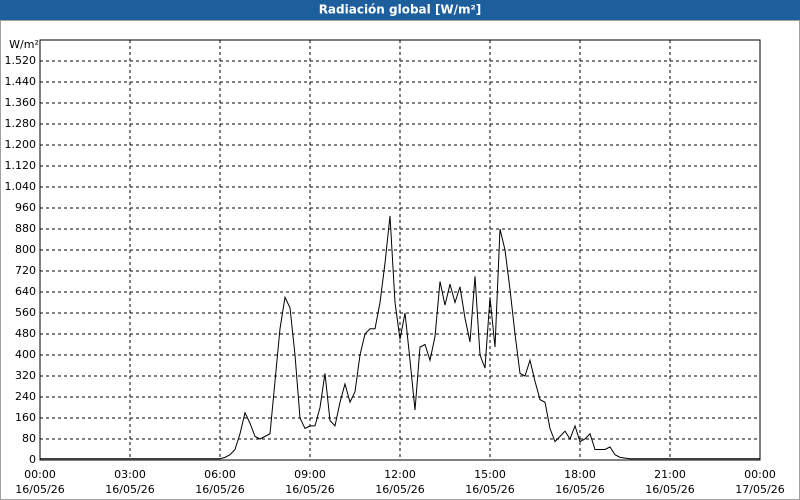 This screenshot has width=800, height=500. I want to click on y-tick-label: 800, so click(25, 249).